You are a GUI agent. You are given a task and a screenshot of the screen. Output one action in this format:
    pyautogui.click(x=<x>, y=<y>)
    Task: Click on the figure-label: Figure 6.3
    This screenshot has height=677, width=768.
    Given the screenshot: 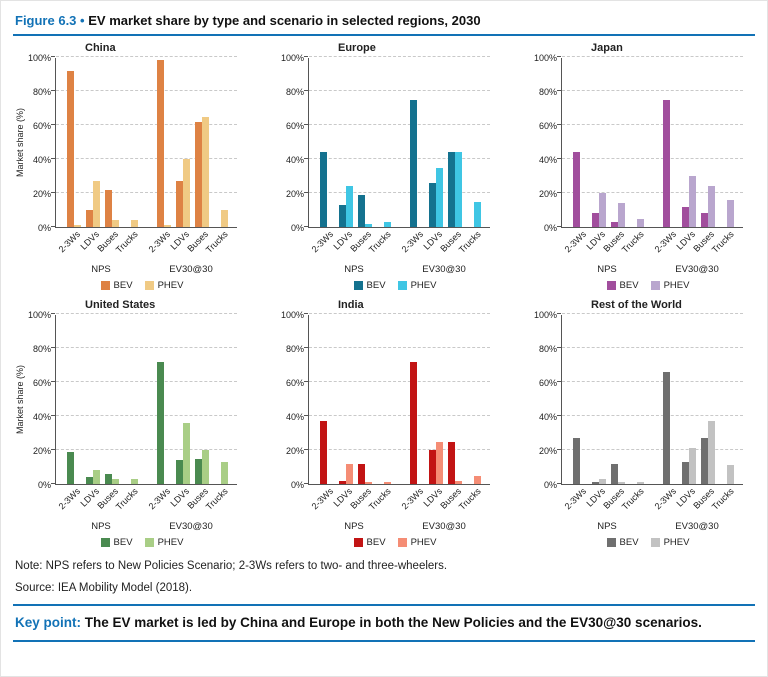 What is the action you would take?
    pyautogui.click(x=46, y=20)
    